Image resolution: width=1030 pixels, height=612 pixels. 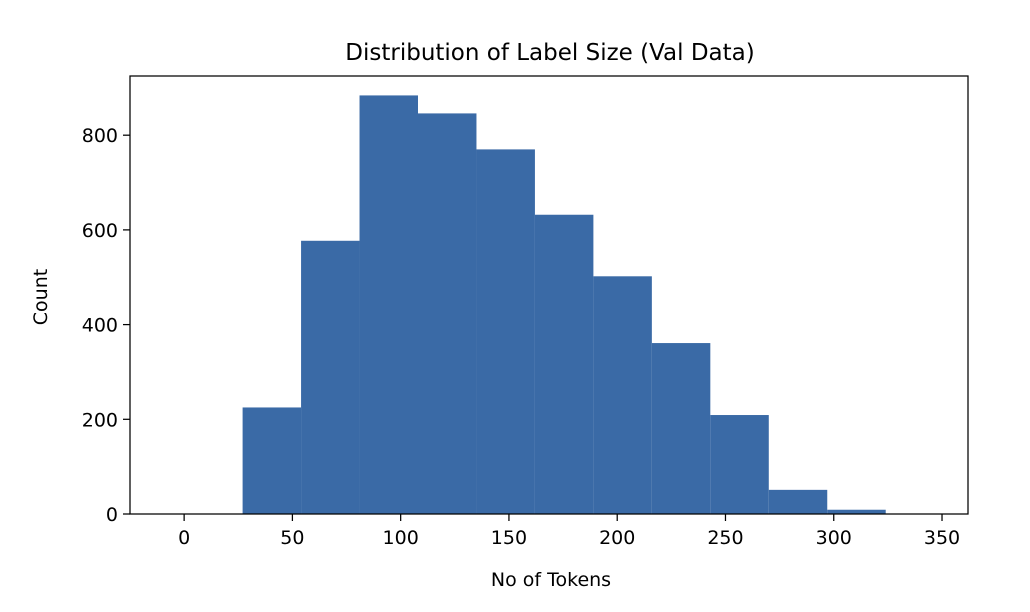 I want to click on x-axis-ticks: 0 50 100 150 200 250 300 350, so click(x=569, y=531).